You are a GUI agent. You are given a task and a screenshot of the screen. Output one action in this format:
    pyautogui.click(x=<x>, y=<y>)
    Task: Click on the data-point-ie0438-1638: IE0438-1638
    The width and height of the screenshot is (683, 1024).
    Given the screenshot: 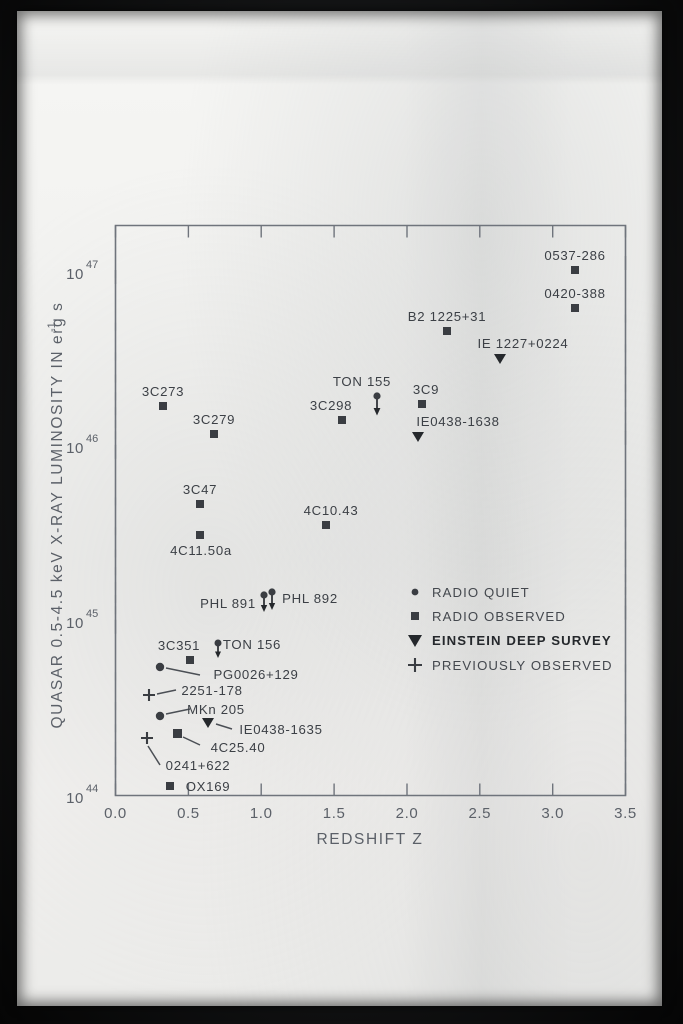 What is the action you would take?
    pyautogui.click(x=456, y=428)
    